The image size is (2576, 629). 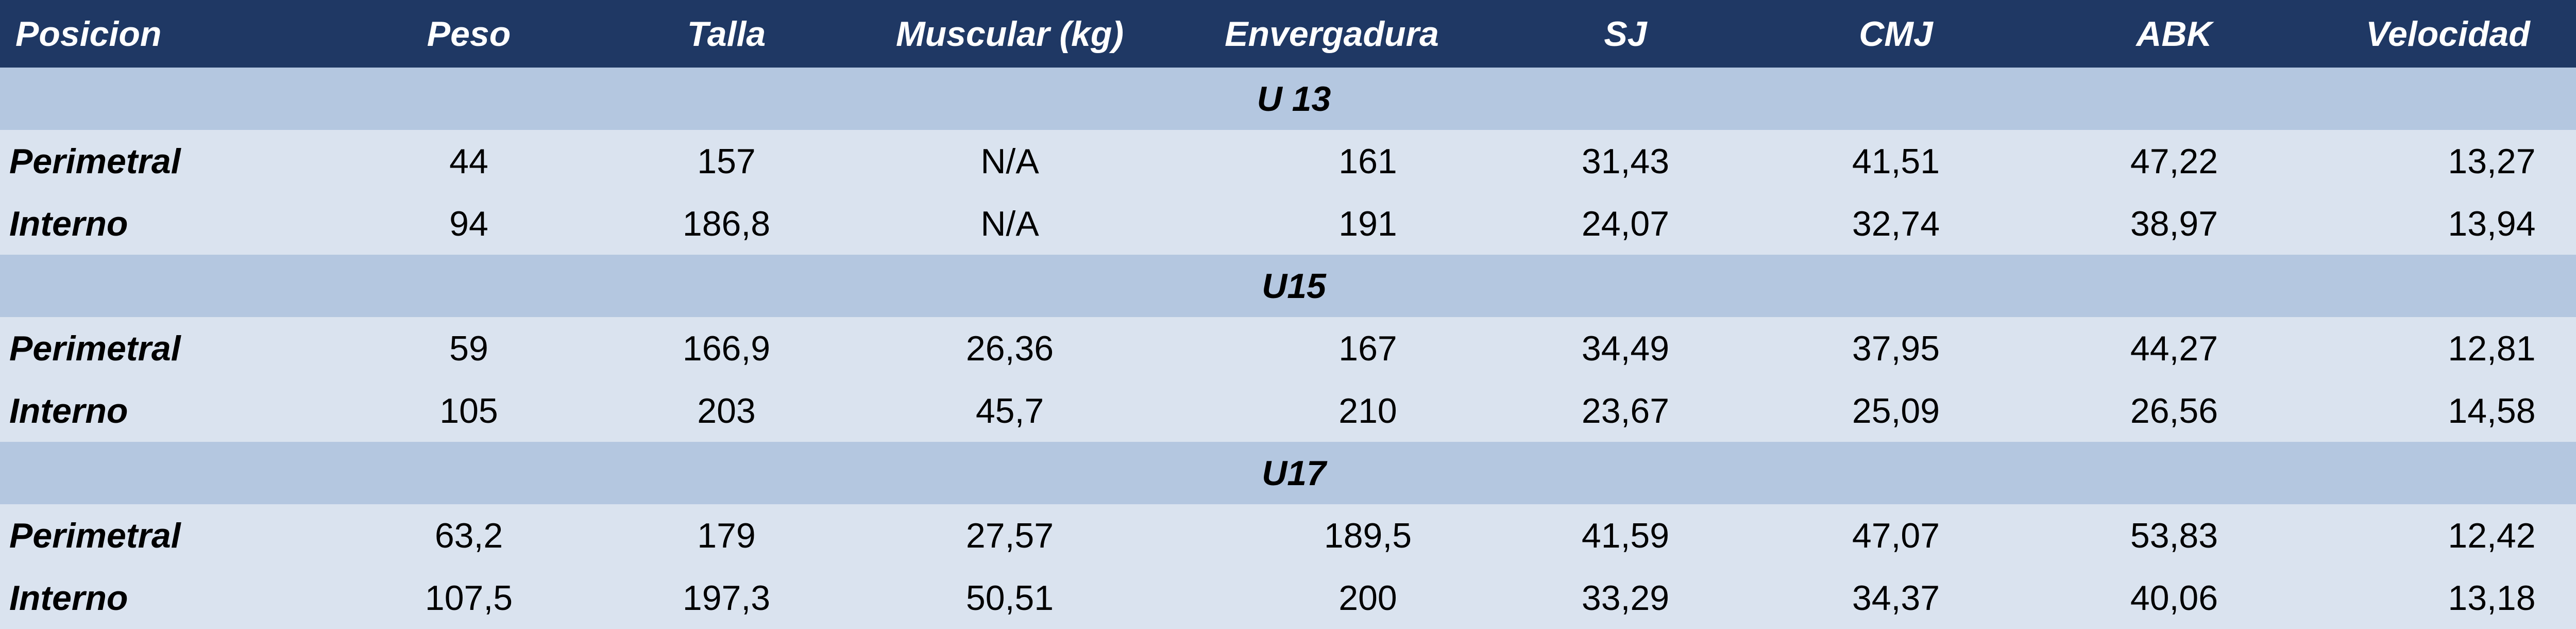 I want to click on value-cell: 23,67, so click(x=1625, y=411).